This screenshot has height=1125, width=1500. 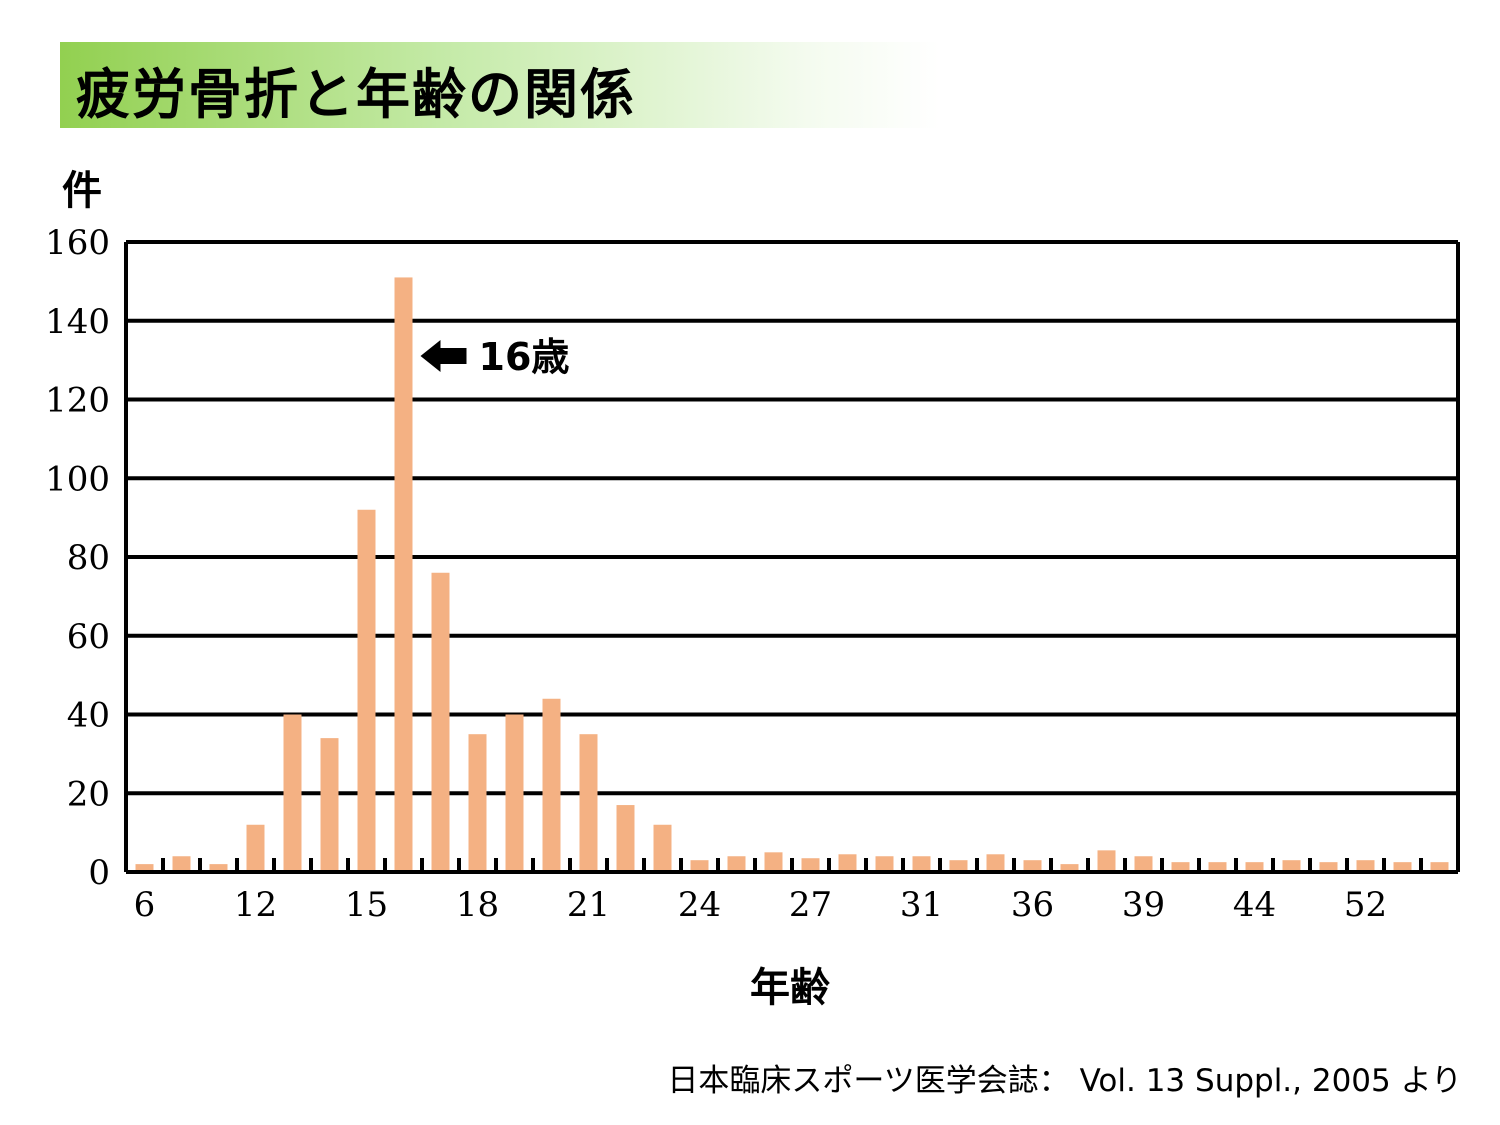 I want to click on x-tick-label-24: 24, so click(x=699, y=905).